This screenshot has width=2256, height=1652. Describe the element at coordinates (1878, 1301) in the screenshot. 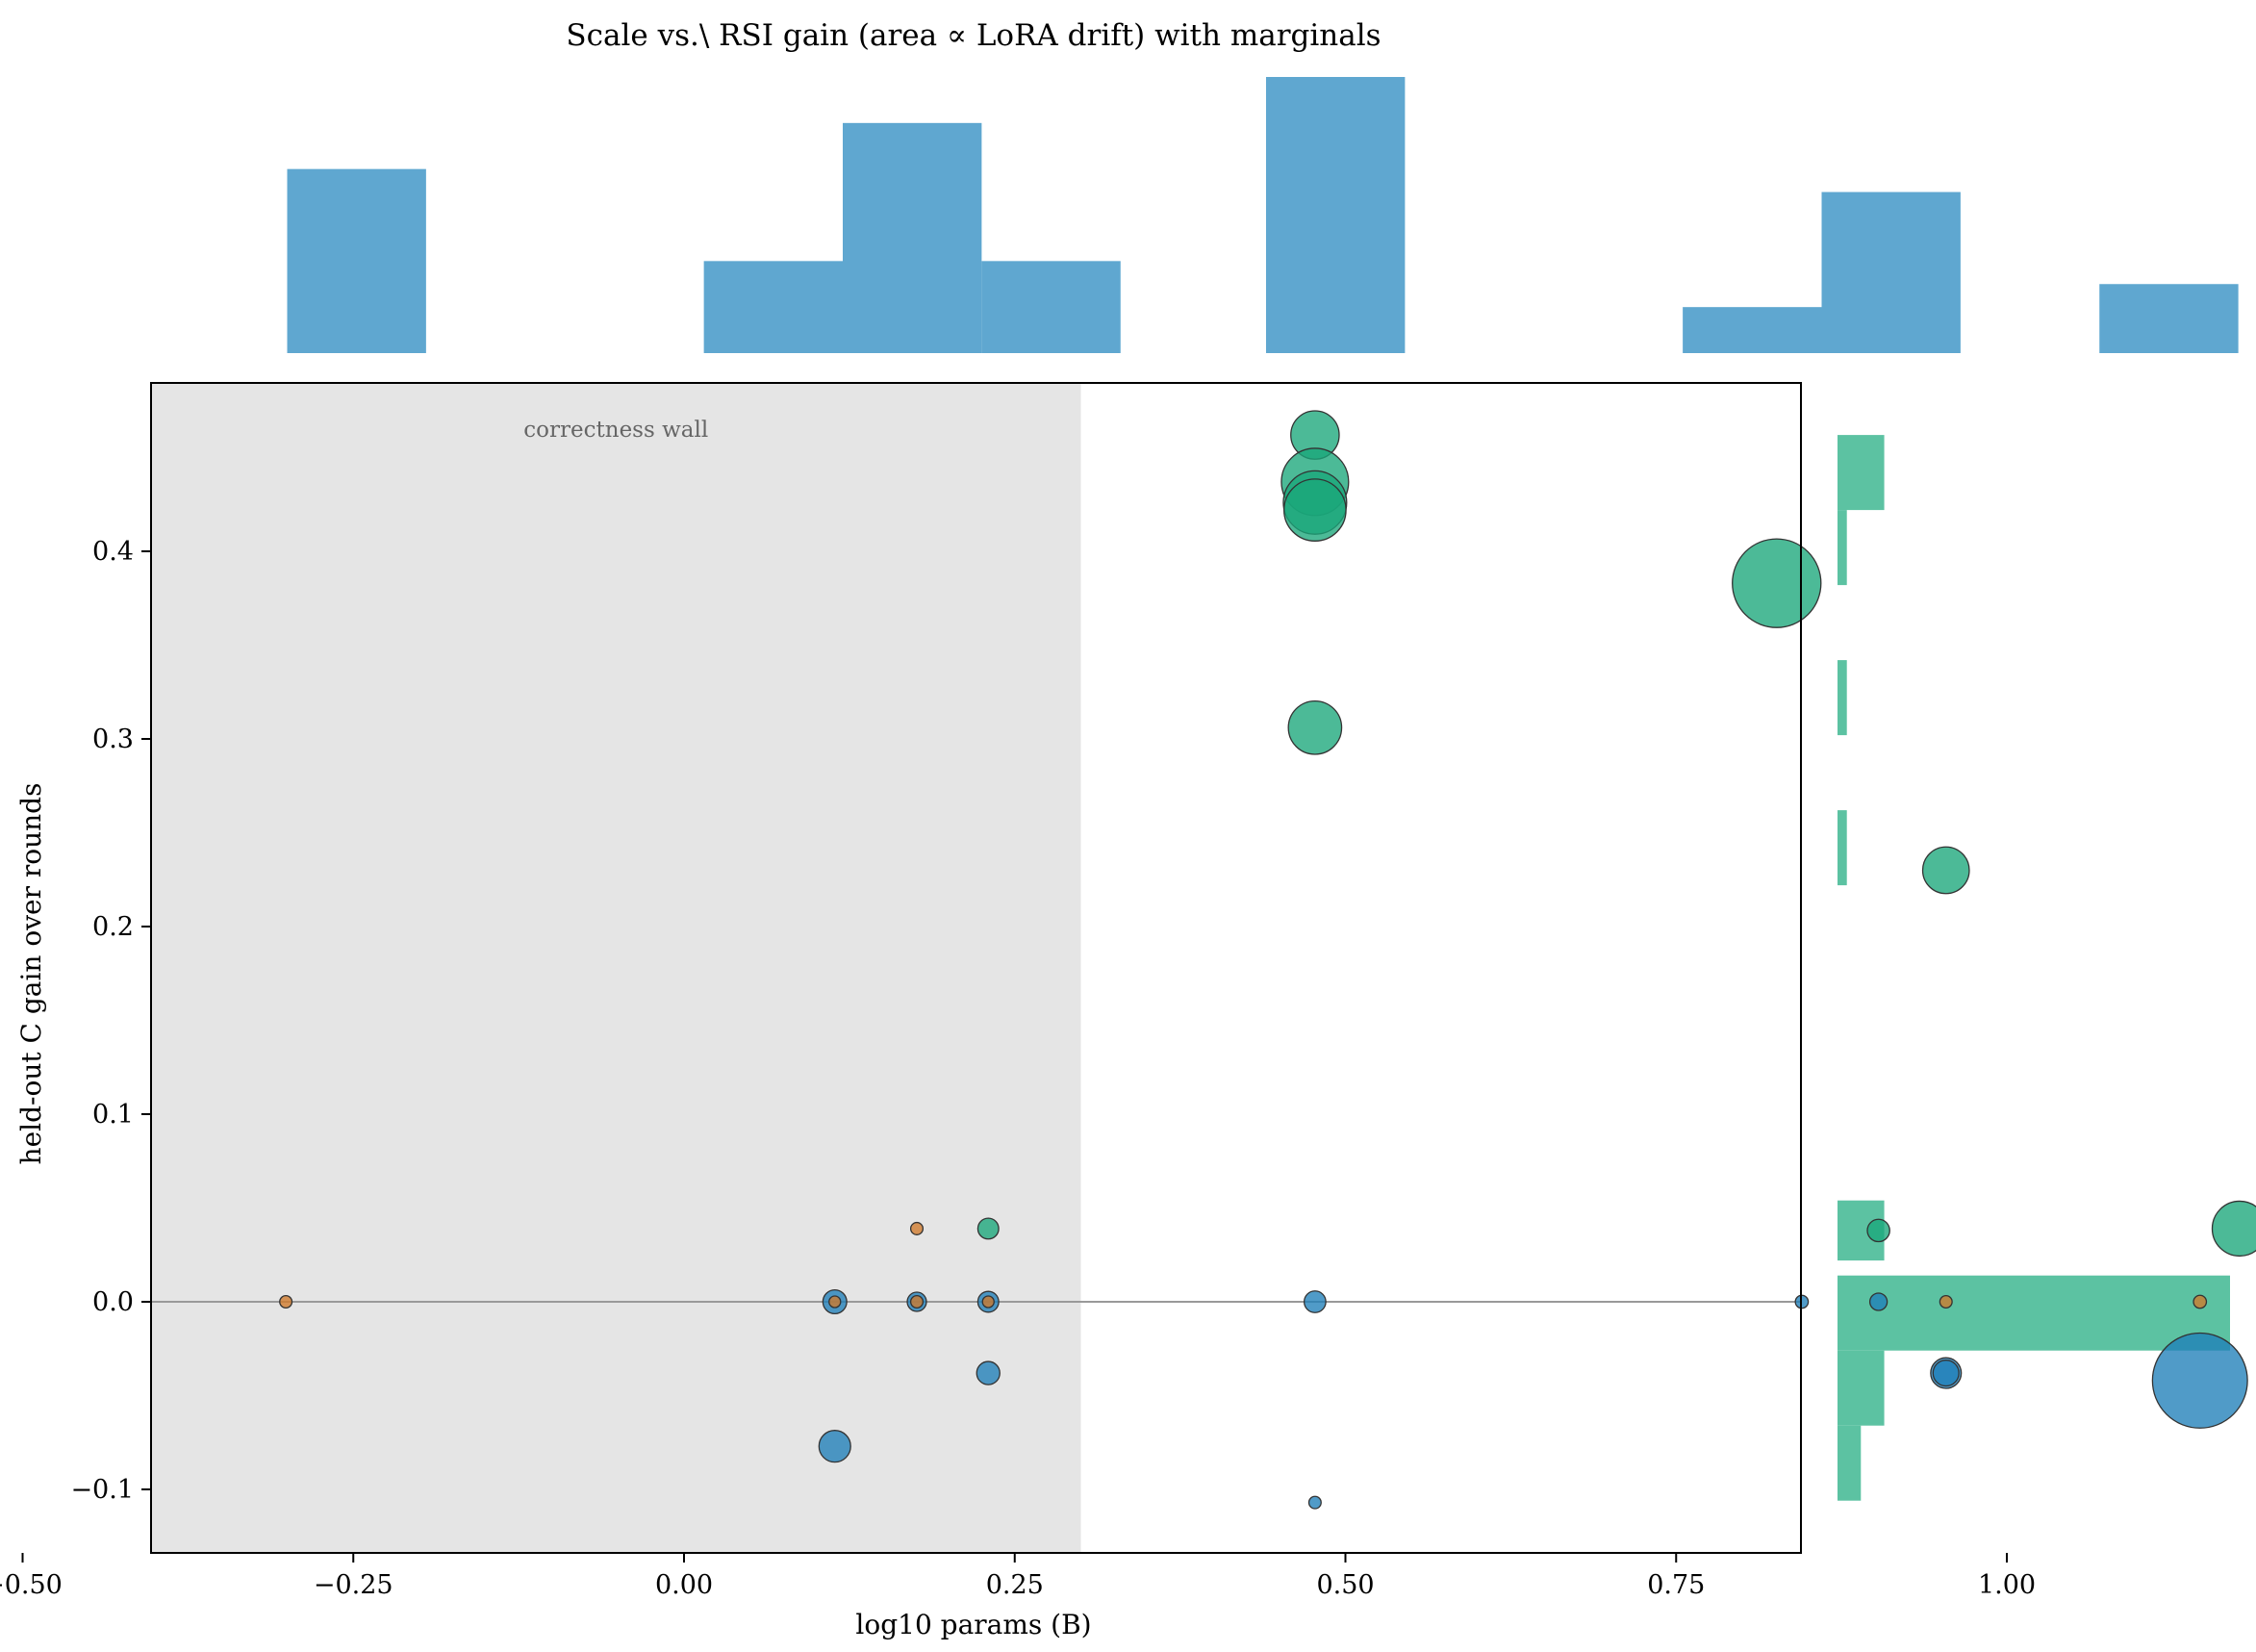

I see `scatter-point-s1-p5` at that location.